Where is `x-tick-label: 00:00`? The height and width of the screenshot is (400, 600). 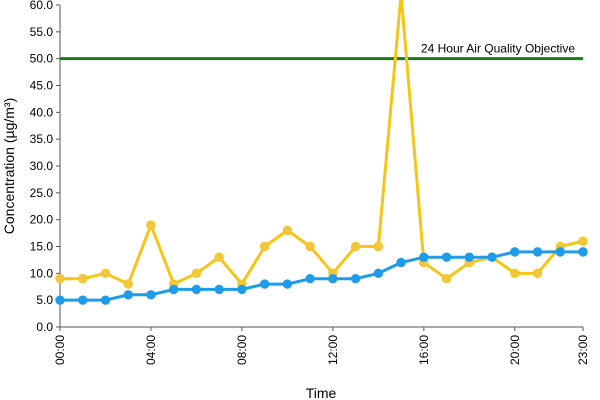
x-tick-label: 00:00 is located at coordinates (60, 350).